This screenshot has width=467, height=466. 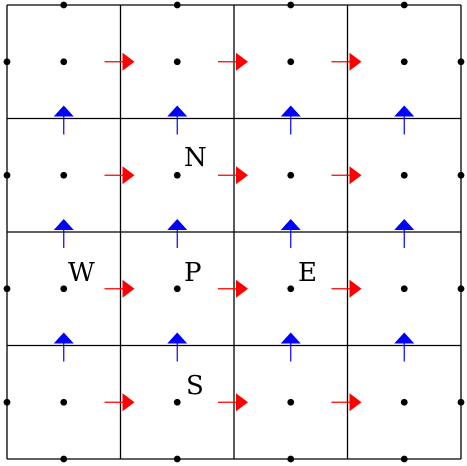 What do you see at coordinates (195, 158) in the screenshot?
I see `label-north: N` at bounding box center [195, 158].